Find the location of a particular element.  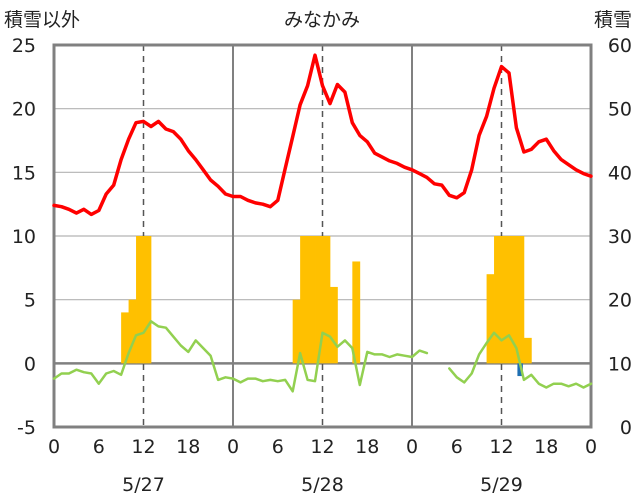

right-tick-label: 40 is located at coordinates (620, 173).